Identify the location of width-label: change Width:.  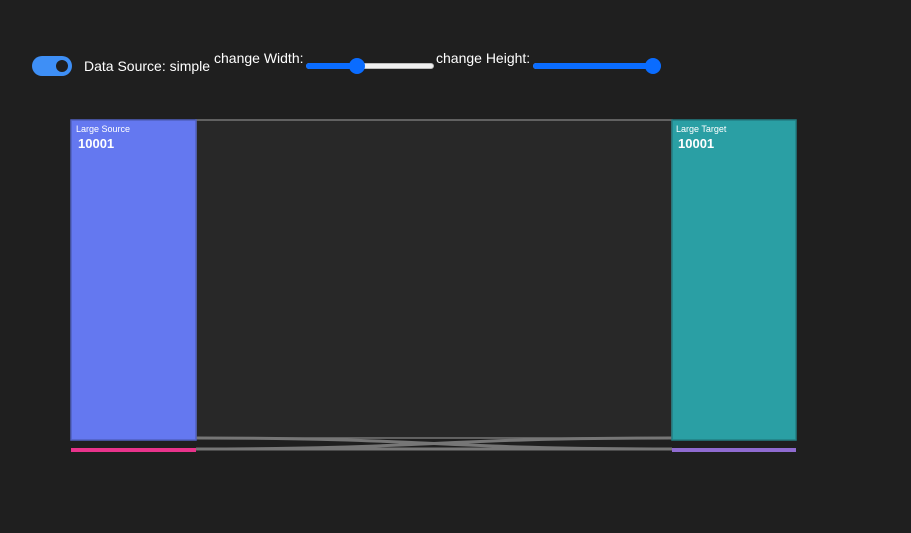
(259, 58).